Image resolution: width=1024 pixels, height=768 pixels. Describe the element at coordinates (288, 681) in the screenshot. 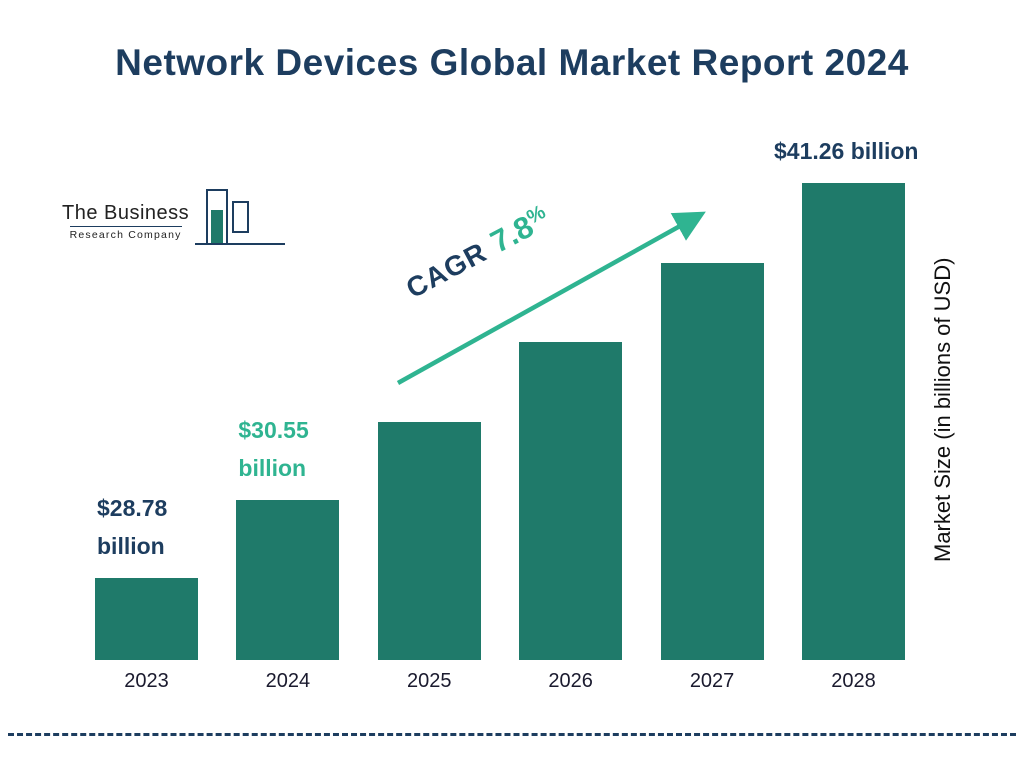

I see `x-tick-label: 2024` at that location.